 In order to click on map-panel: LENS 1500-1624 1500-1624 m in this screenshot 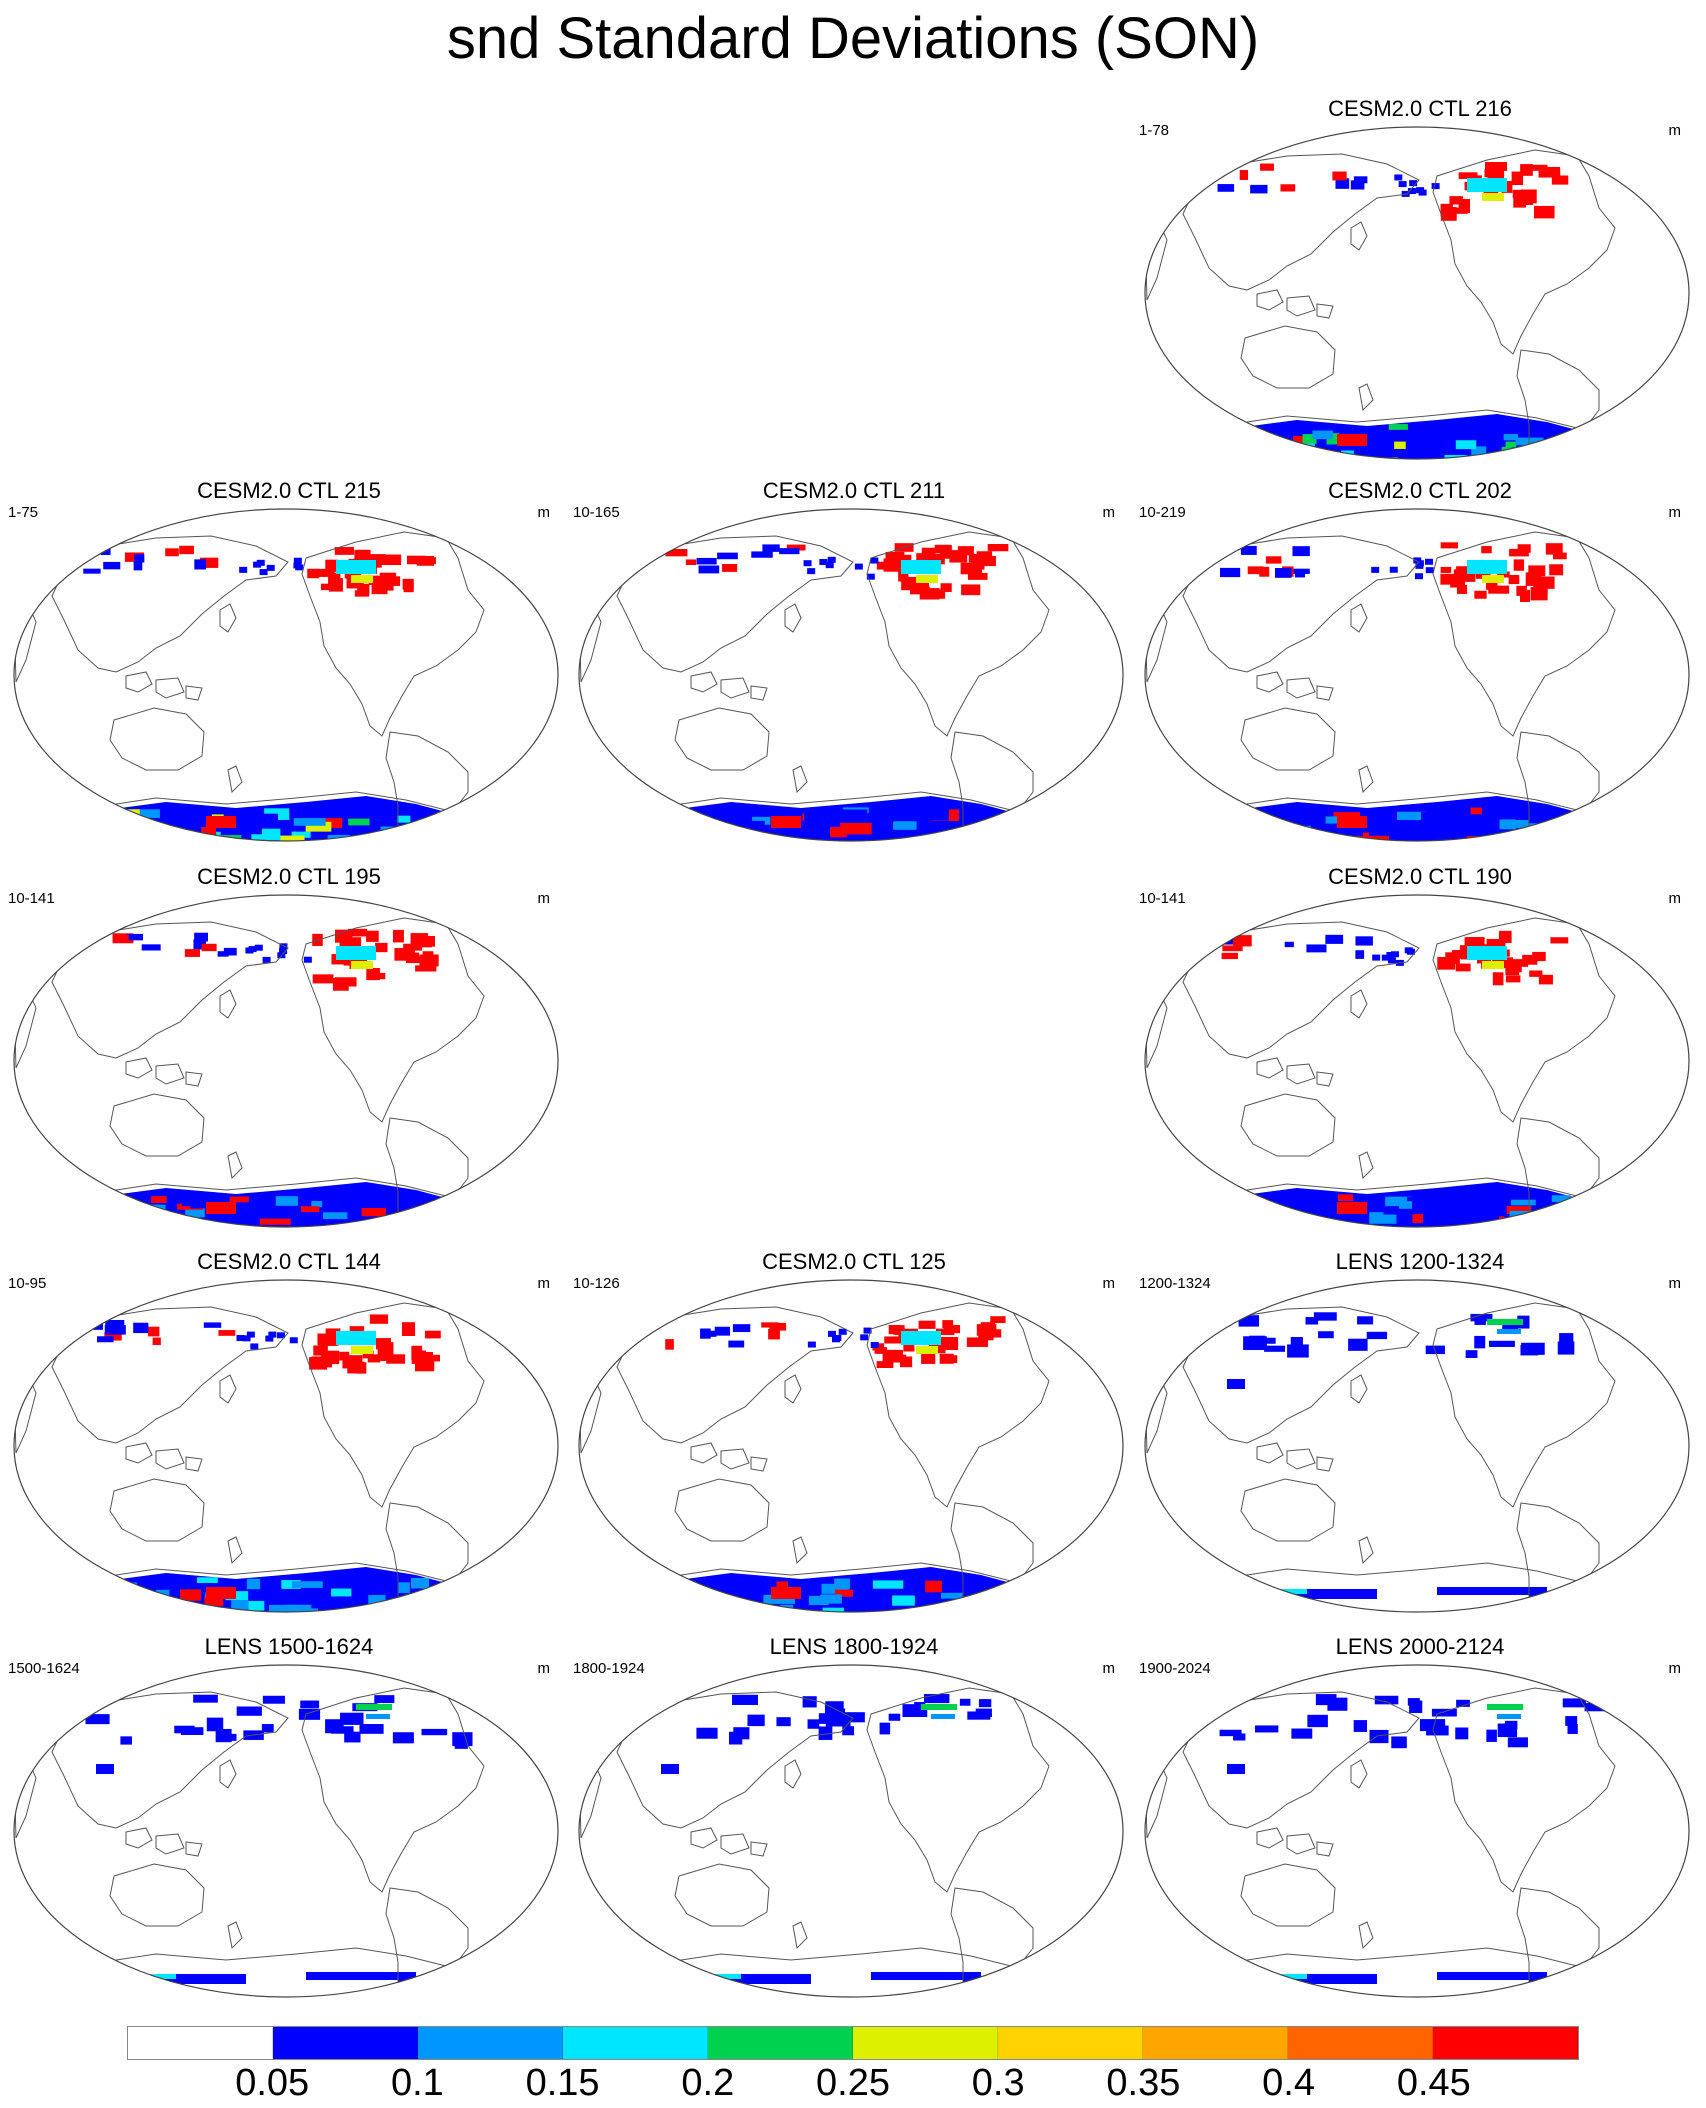, I will do `click(289, 1823)`.